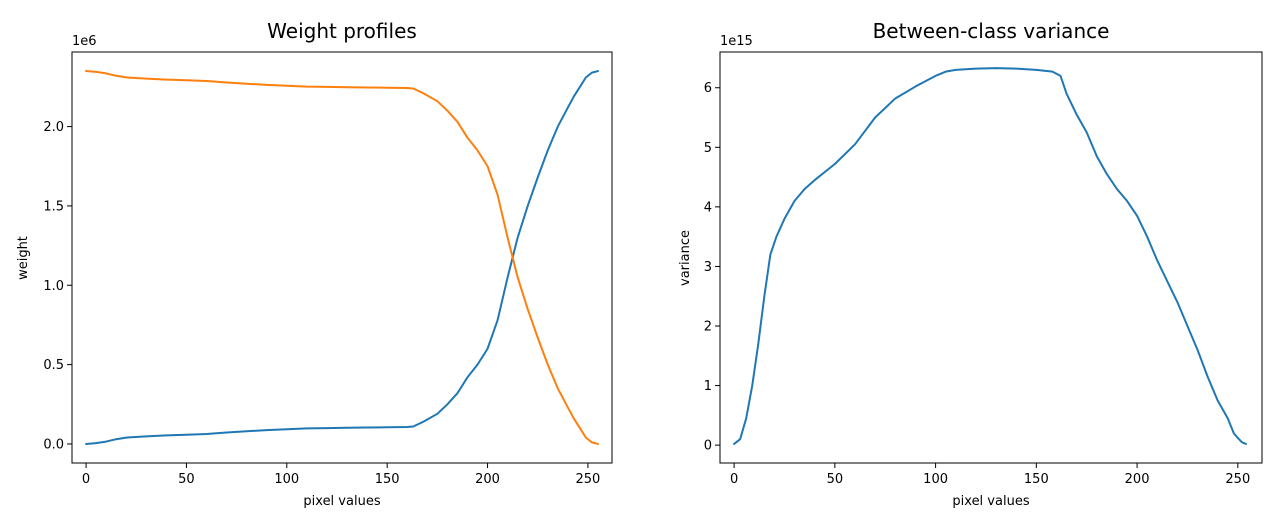 This screenshot has width=1280, height=528. Describe the element at coordinates (1237, 479) in the screenshot. I see `variance-x-tick-label: 250` at that location.